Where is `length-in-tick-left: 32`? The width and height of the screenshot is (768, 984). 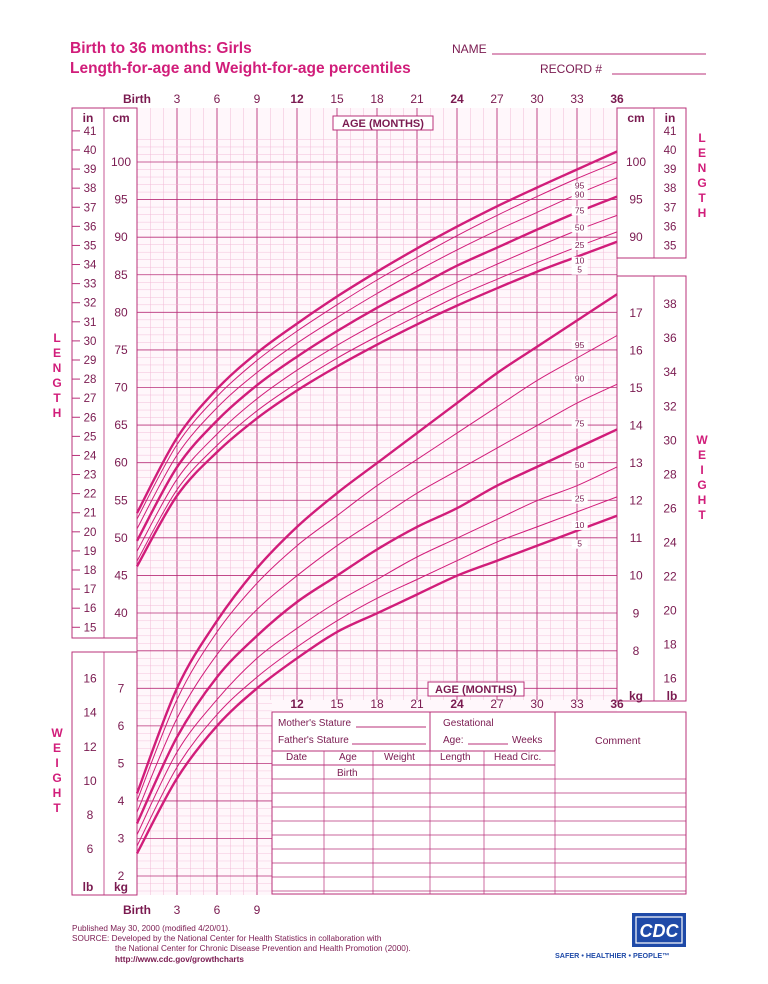 length-in-tick-left: 32 is located at coordinates (90, 304).